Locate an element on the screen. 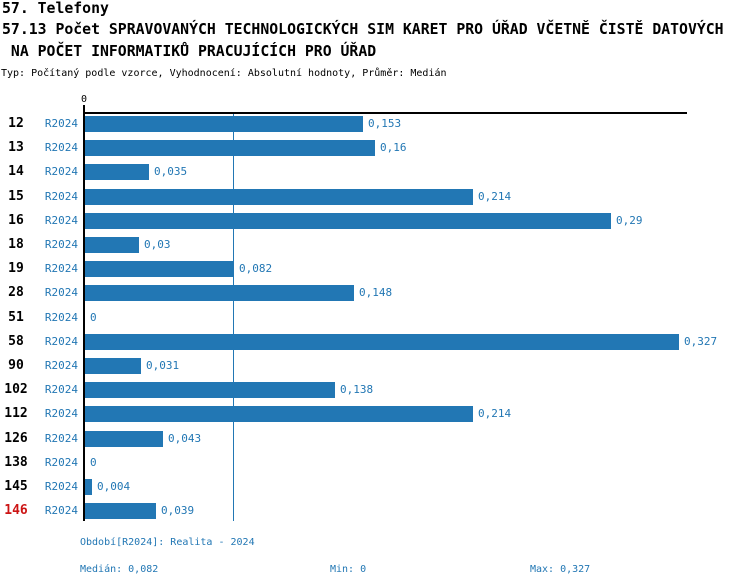  footer-min: Min: 0 is located at coordinates (348, 569).